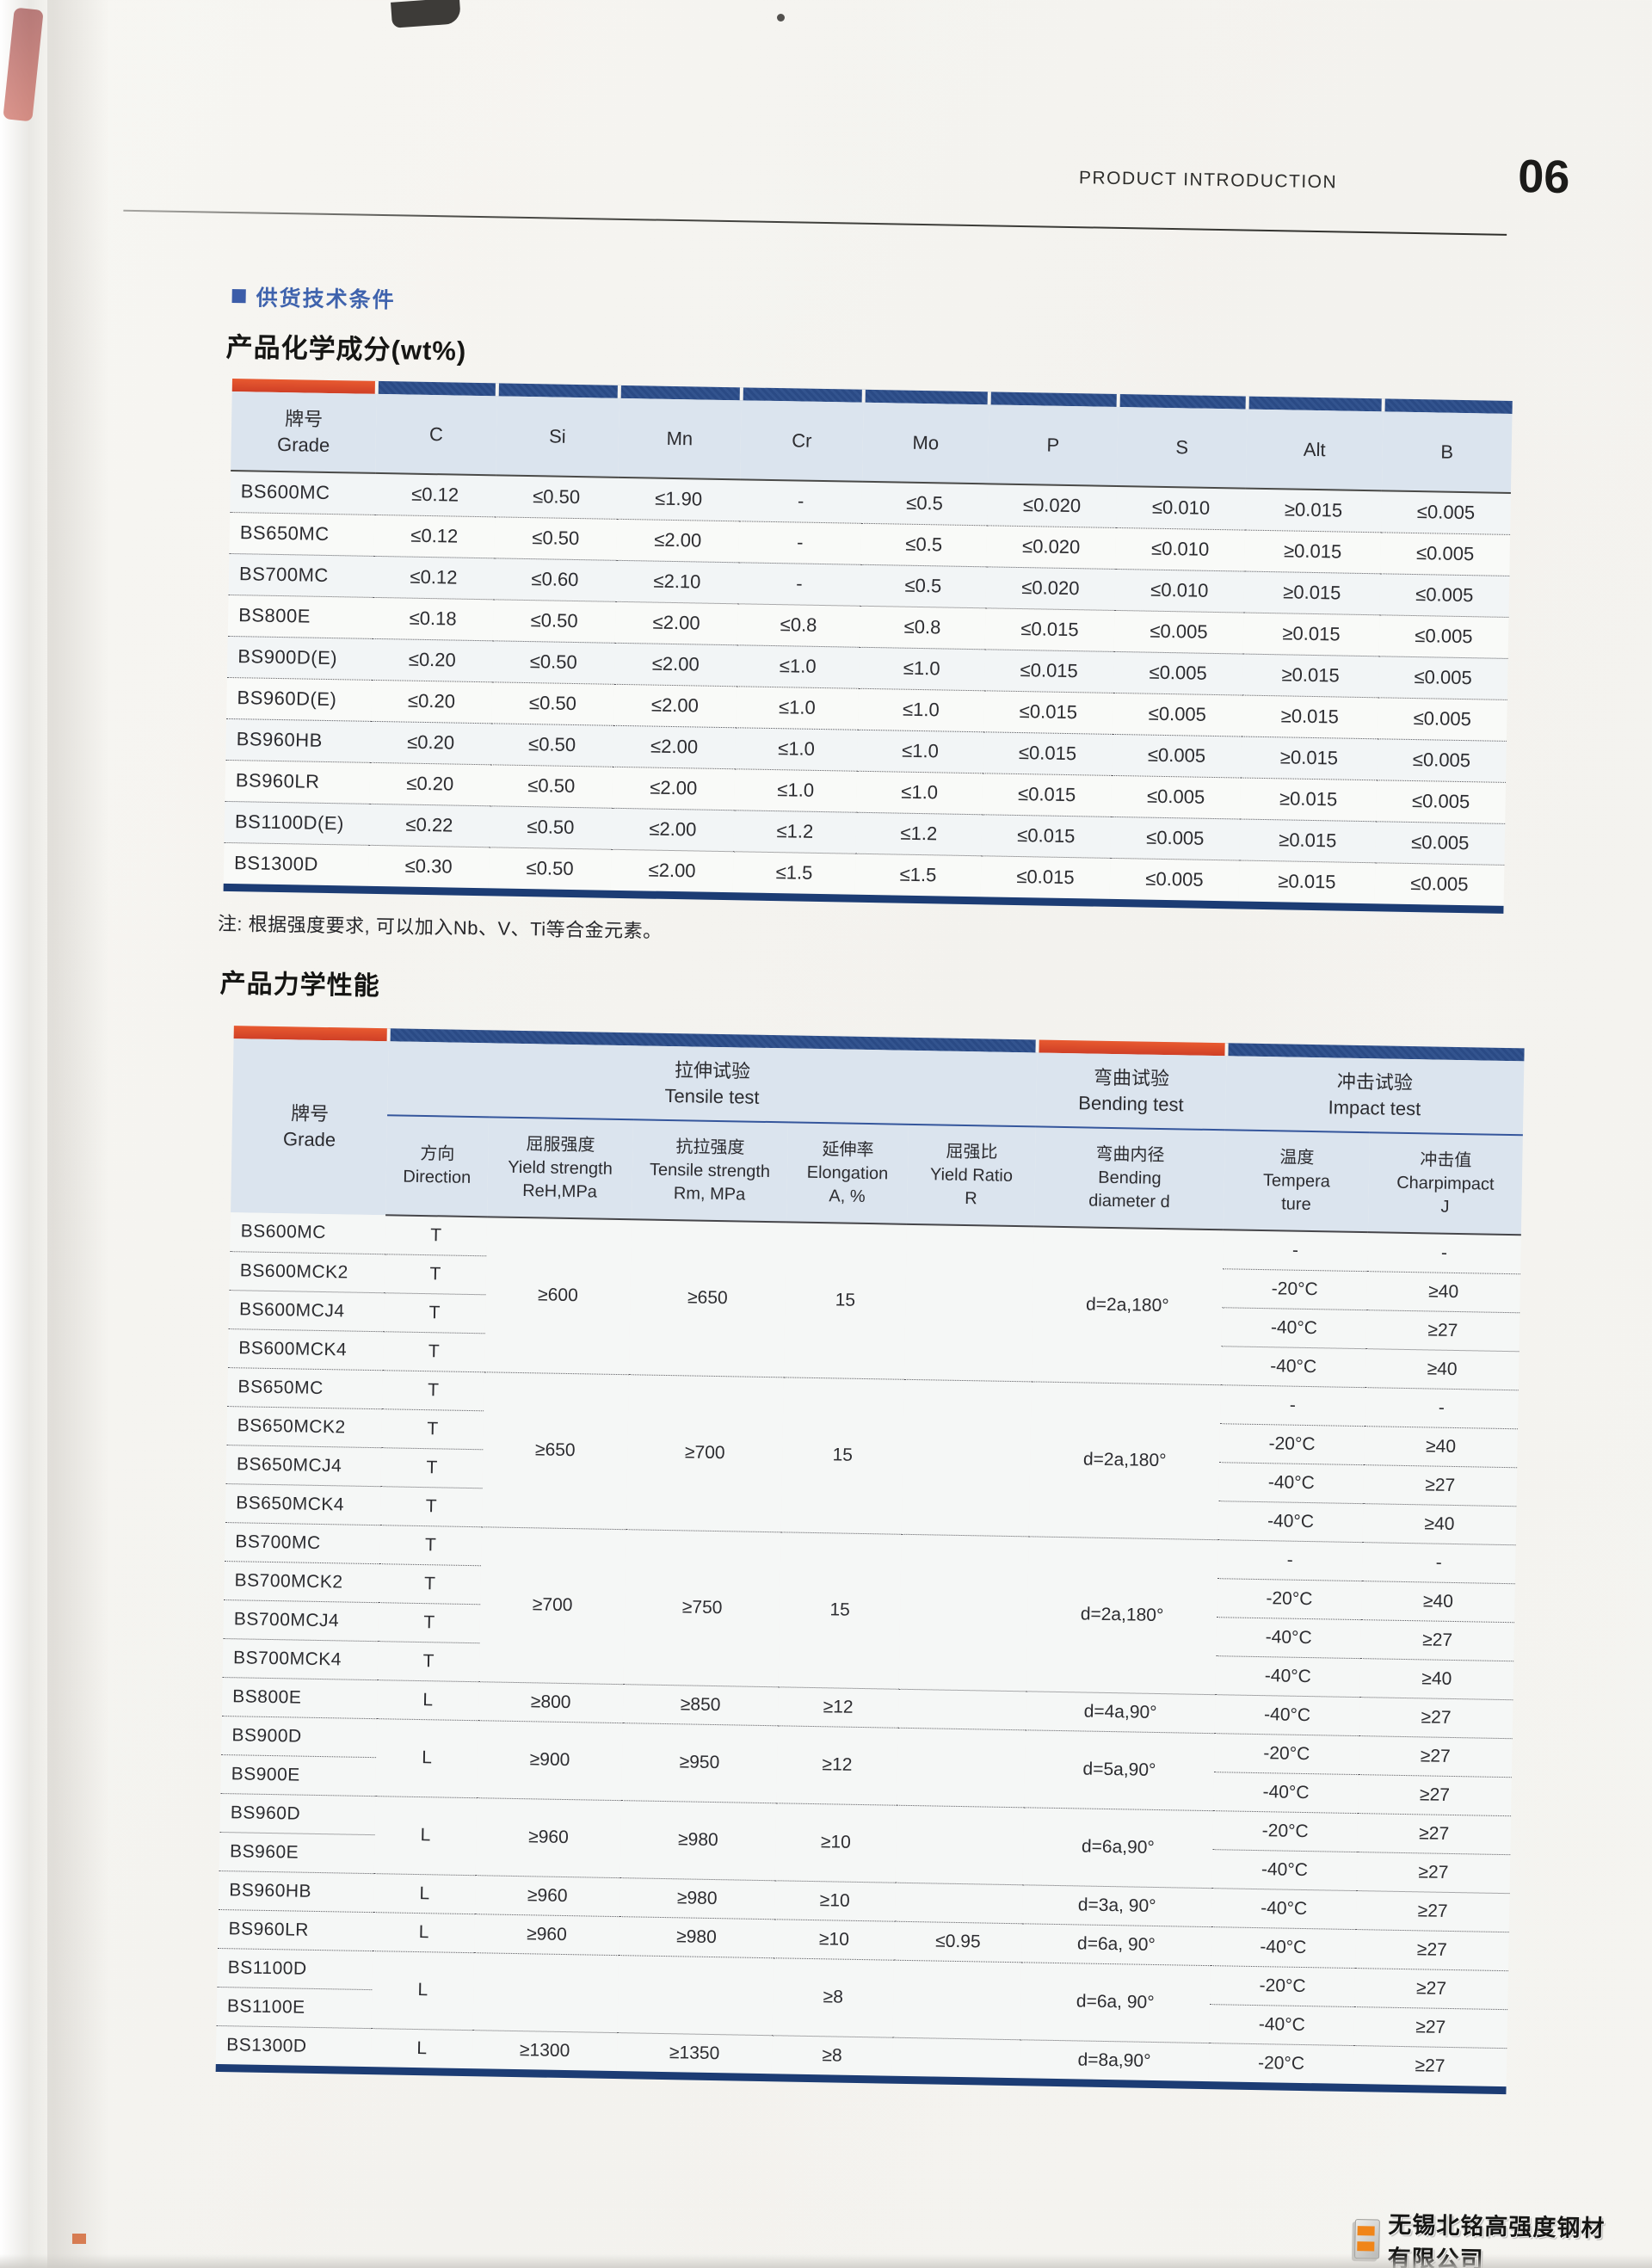  What do you see at coordinates (1114, 2060) in the screenshot?
I see `mech-value-cell: d=8a,90°` at bounding box center [1114, 2060].